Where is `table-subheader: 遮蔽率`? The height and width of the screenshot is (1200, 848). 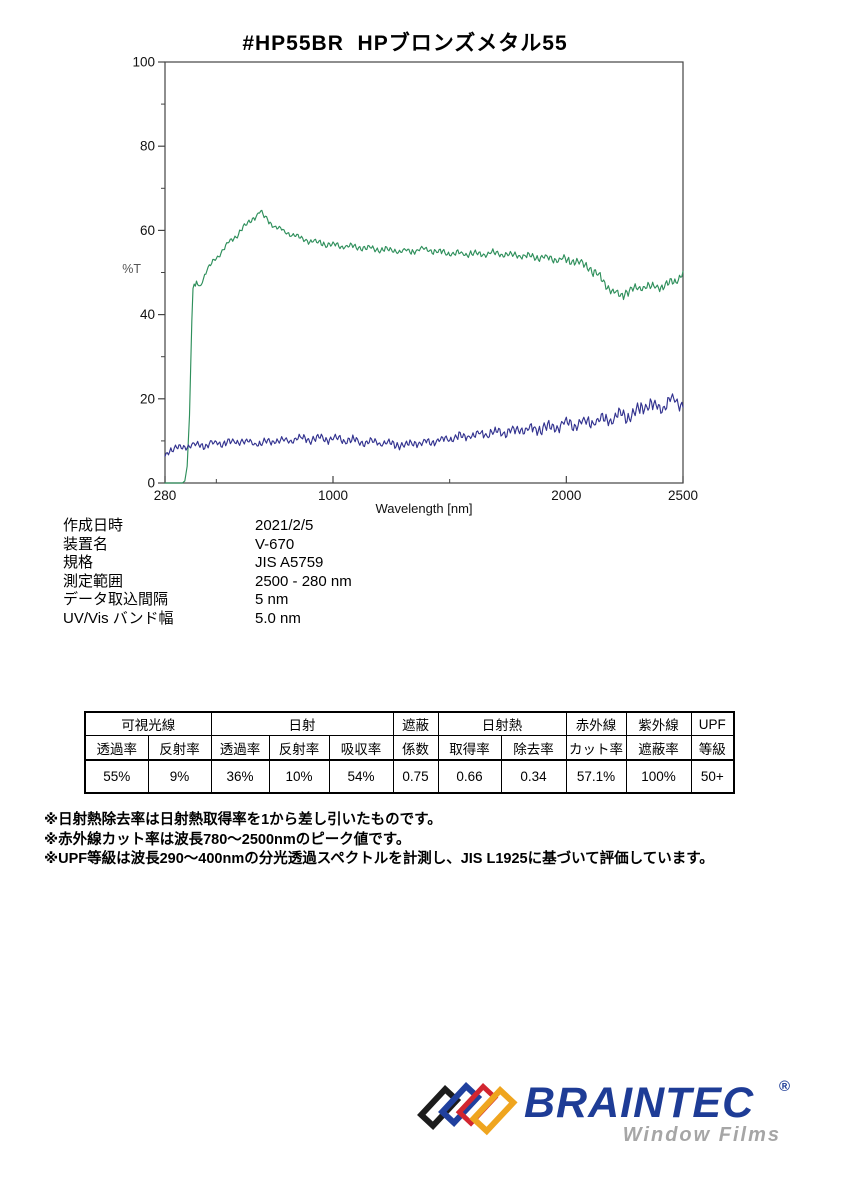 table-subheader: 遮蔽率 is located at coordinates (658, 748).